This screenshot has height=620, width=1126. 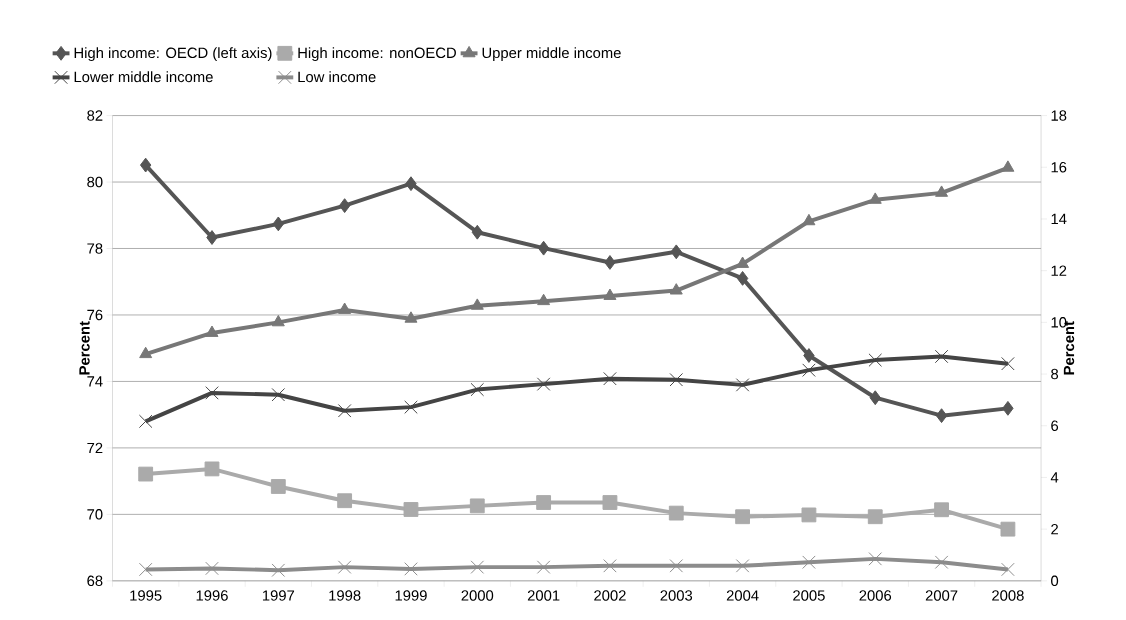 I want to click on y2-tick-label: 18, so click(x=1059, y=115).